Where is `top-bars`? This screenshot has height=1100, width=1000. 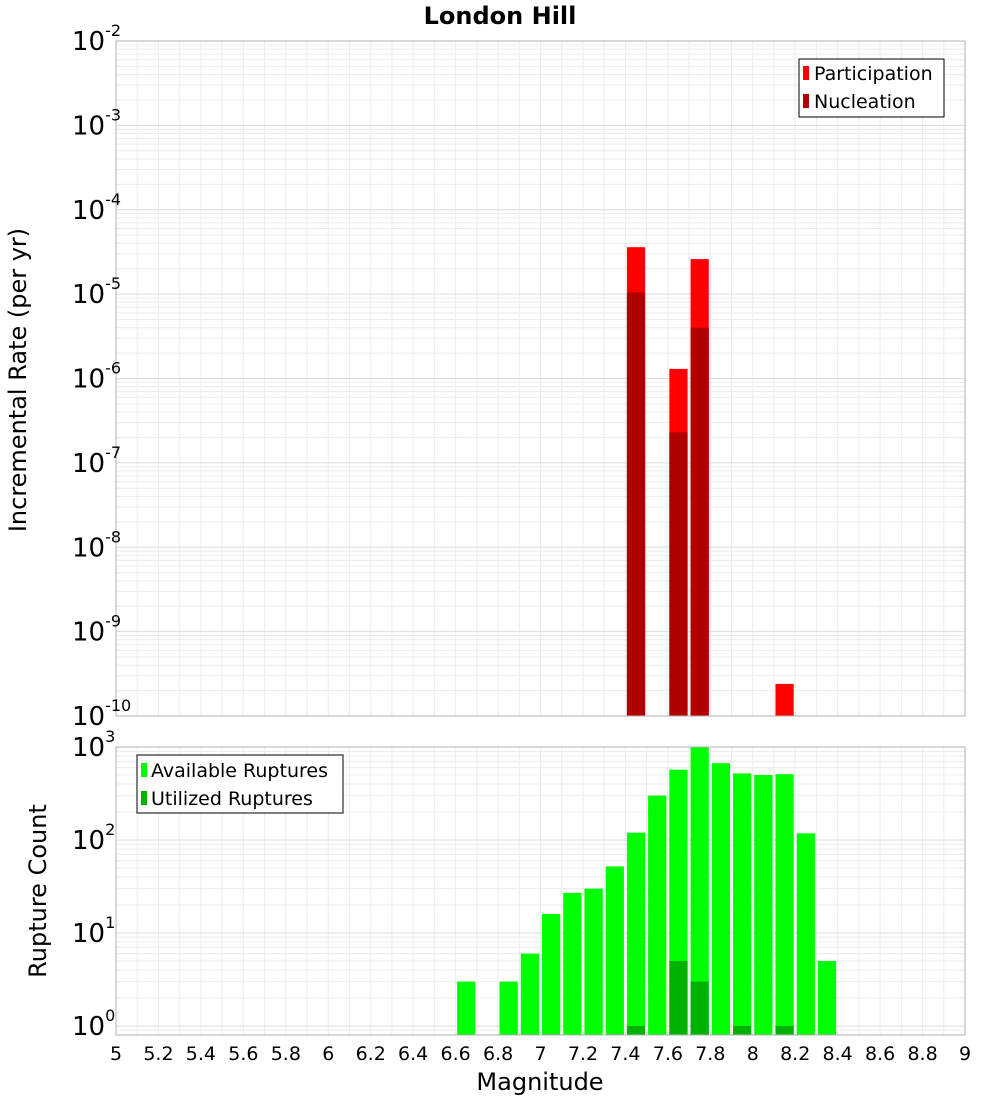 top-bars is located at coordinates (710, 481).